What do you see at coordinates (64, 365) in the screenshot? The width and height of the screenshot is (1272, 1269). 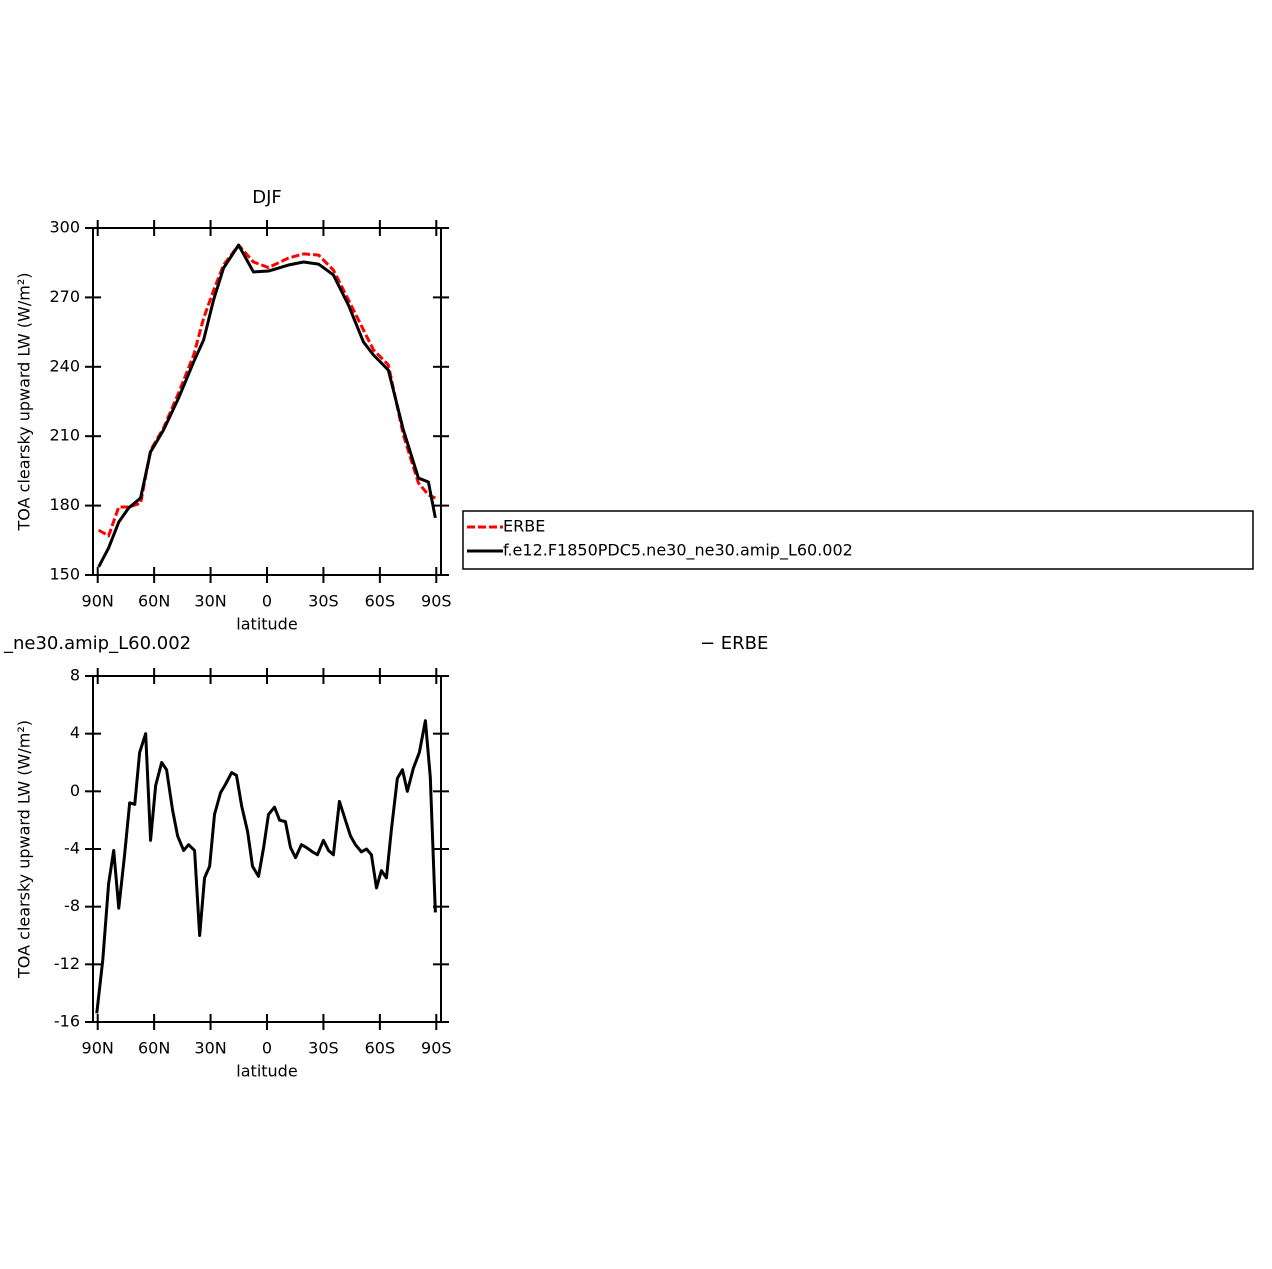 I see `y-tick-label: 240` at bounding box center [64, 365].